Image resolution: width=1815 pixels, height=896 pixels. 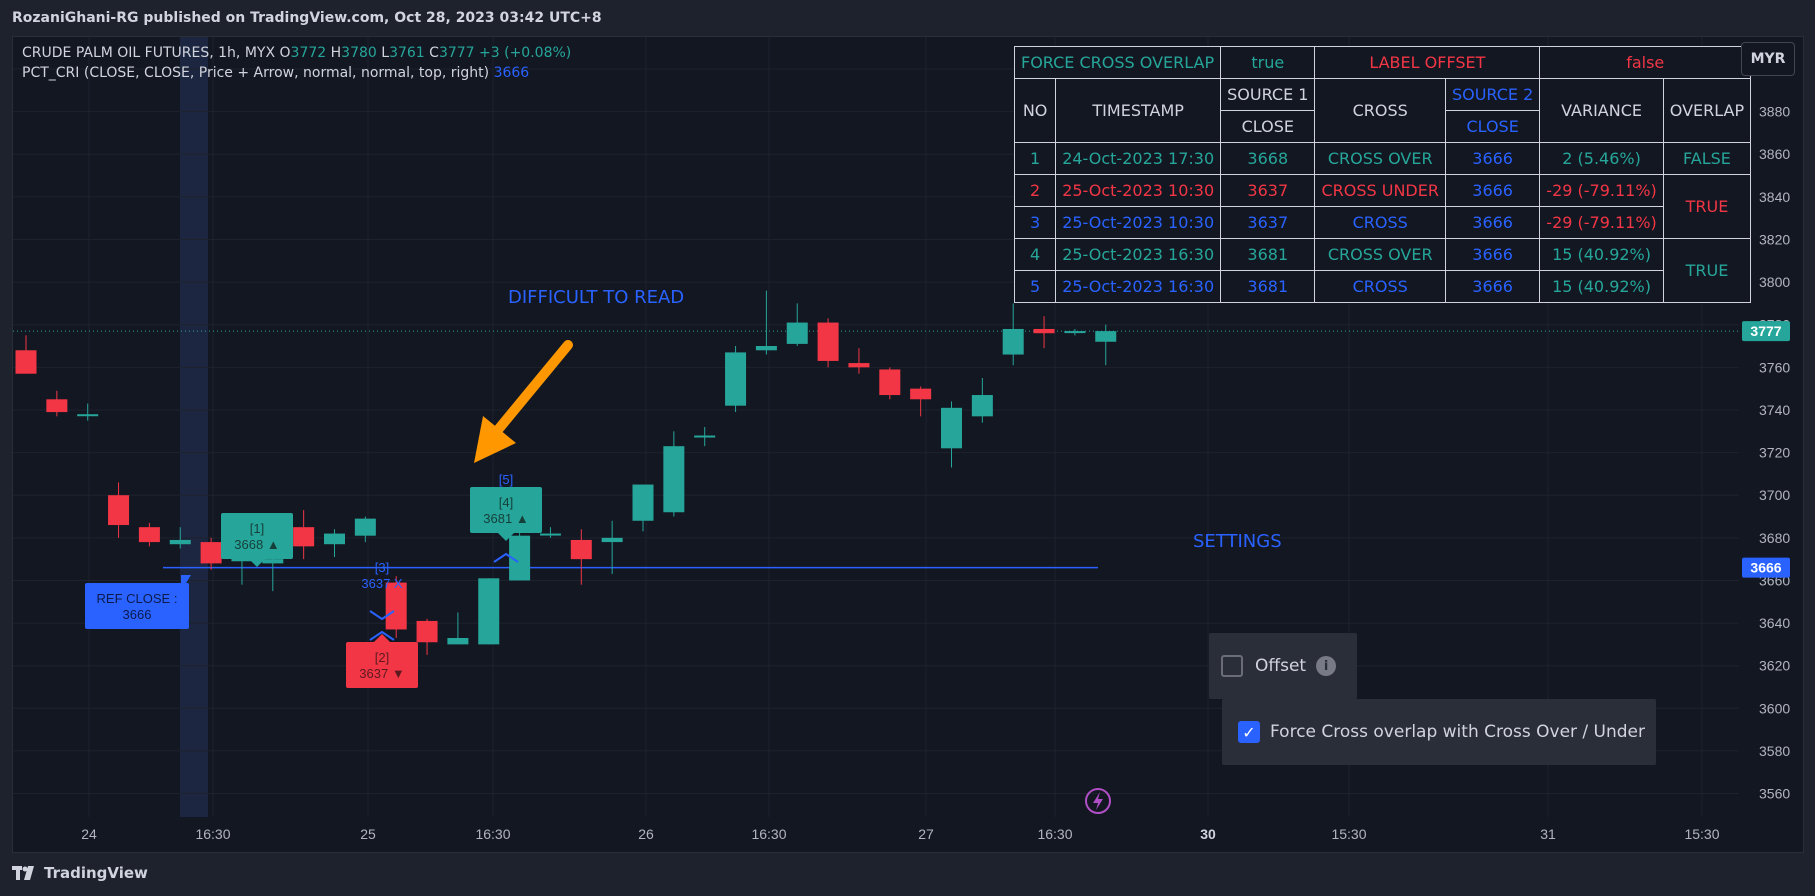 What do you see at coordinates (1768, 59) in the screenshot?
I see `currency-button: MYR` at bounding box center [1768, 59].